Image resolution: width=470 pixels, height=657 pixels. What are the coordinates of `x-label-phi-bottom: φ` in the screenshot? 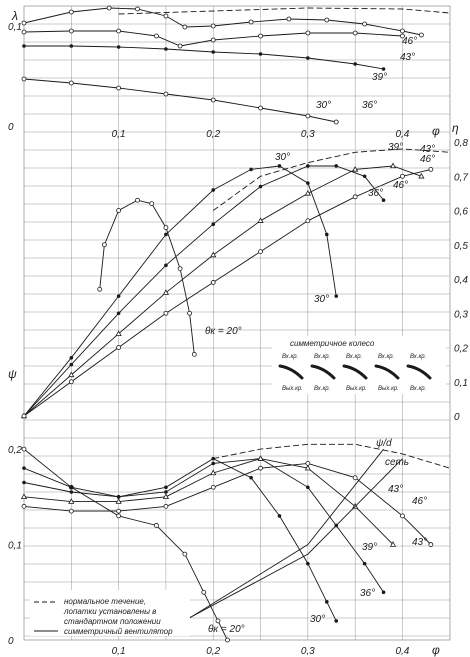 It's located at (436, 650).